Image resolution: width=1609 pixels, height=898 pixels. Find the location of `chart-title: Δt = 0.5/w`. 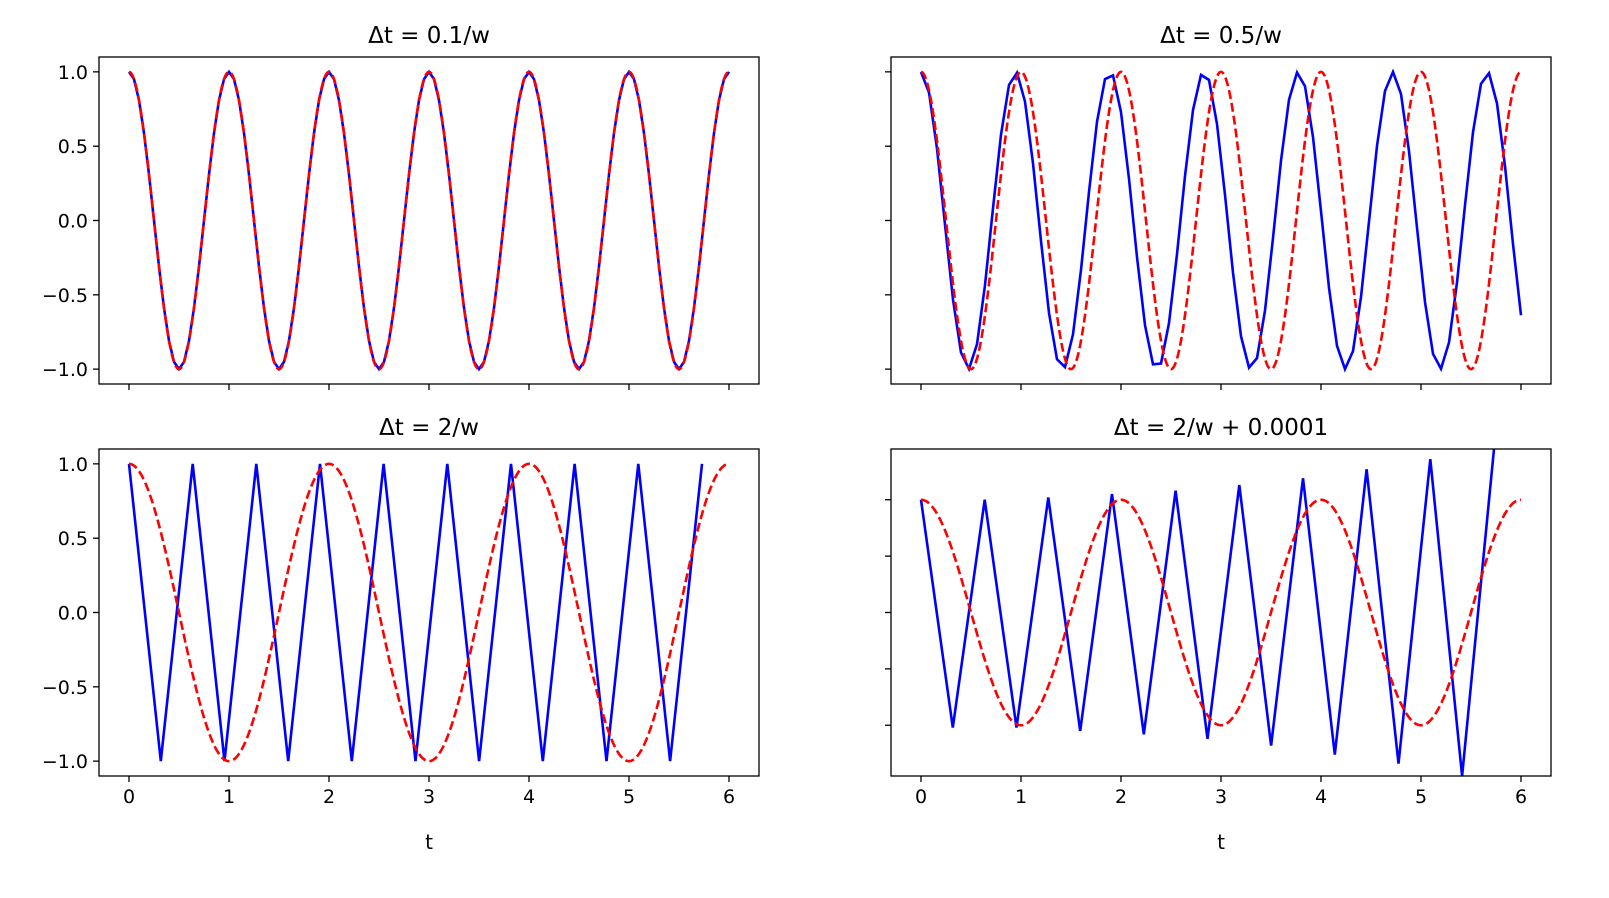

chart-title: Δt = 0.5/w is located at coordinates (1221, 36).